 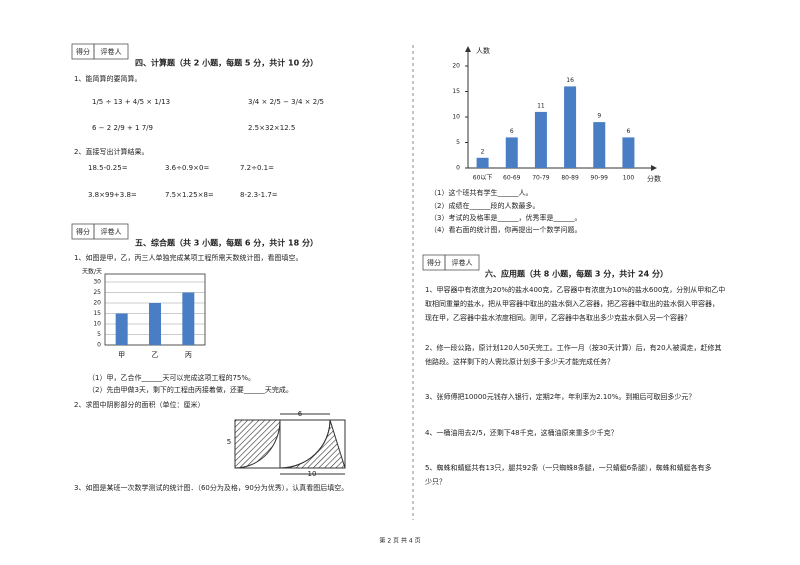 I want to click on expression: 2.5×32×12.5, so click(x=271, y=128).